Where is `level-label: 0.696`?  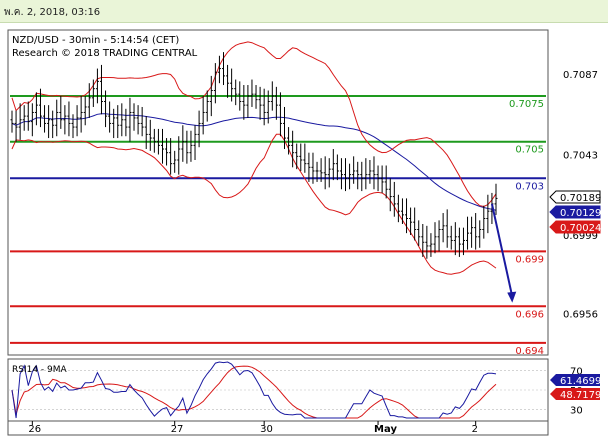 level-label: 0.696 is located at coordinates (529, 314).